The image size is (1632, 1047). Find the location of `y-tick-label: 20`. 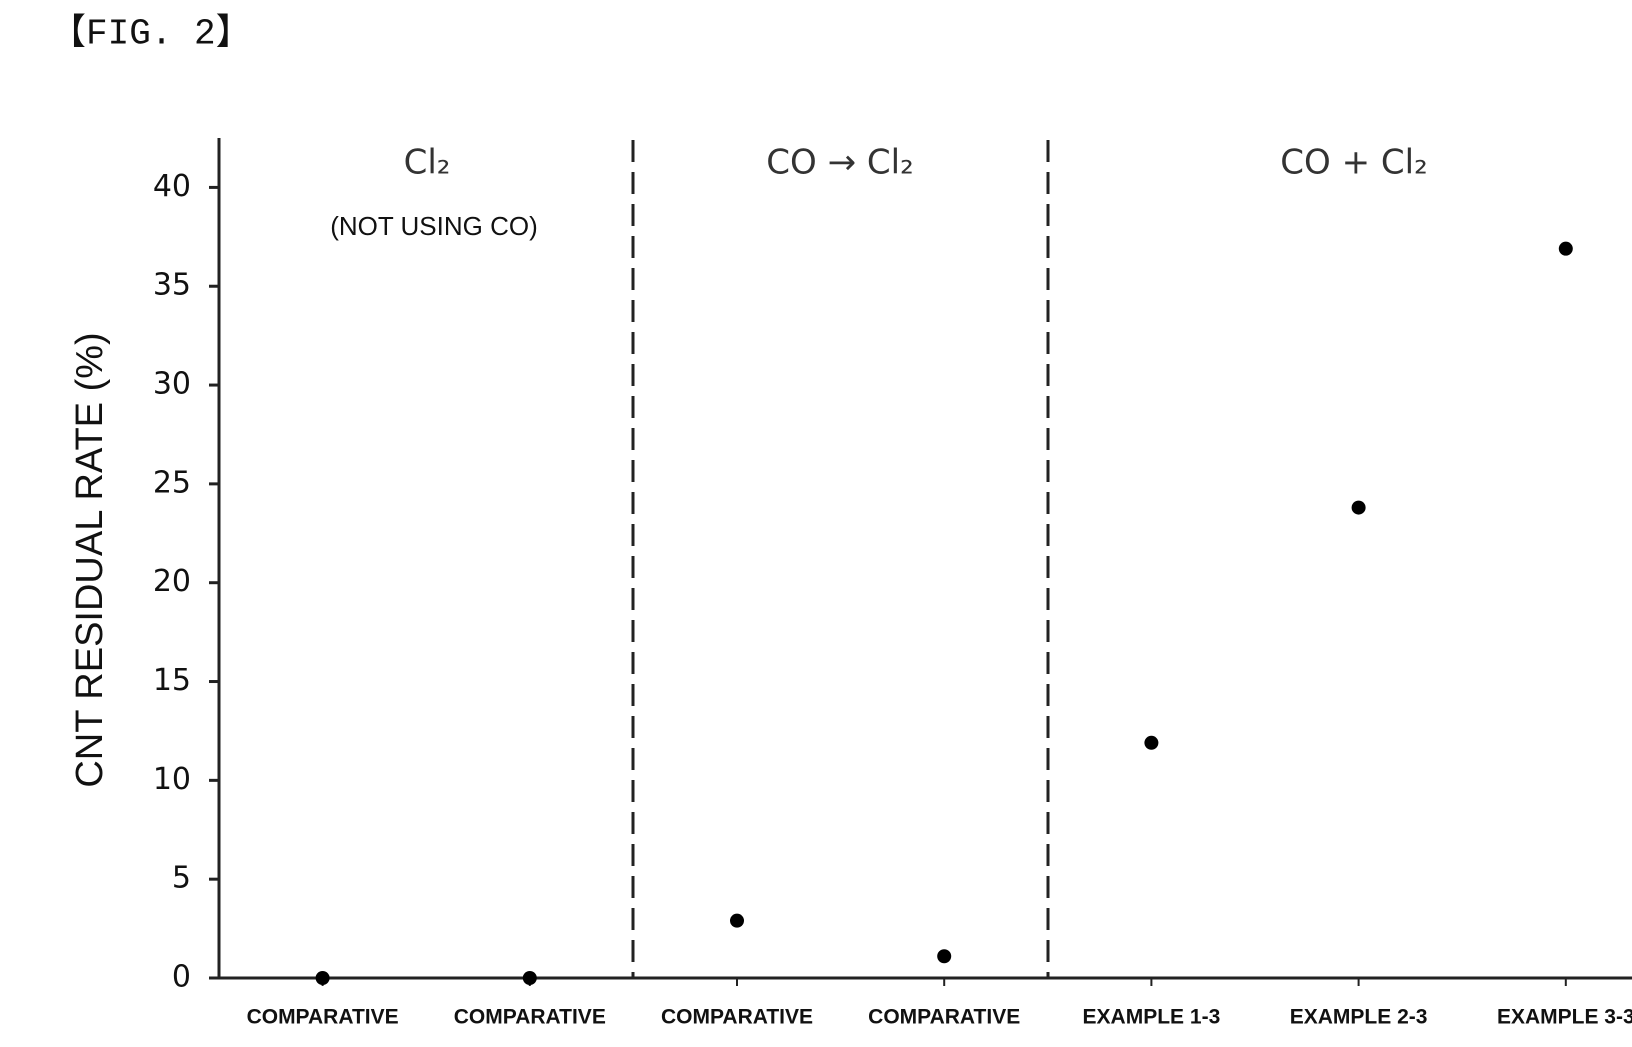

y-tick-label: 20 is located at coordinates (172, 581).